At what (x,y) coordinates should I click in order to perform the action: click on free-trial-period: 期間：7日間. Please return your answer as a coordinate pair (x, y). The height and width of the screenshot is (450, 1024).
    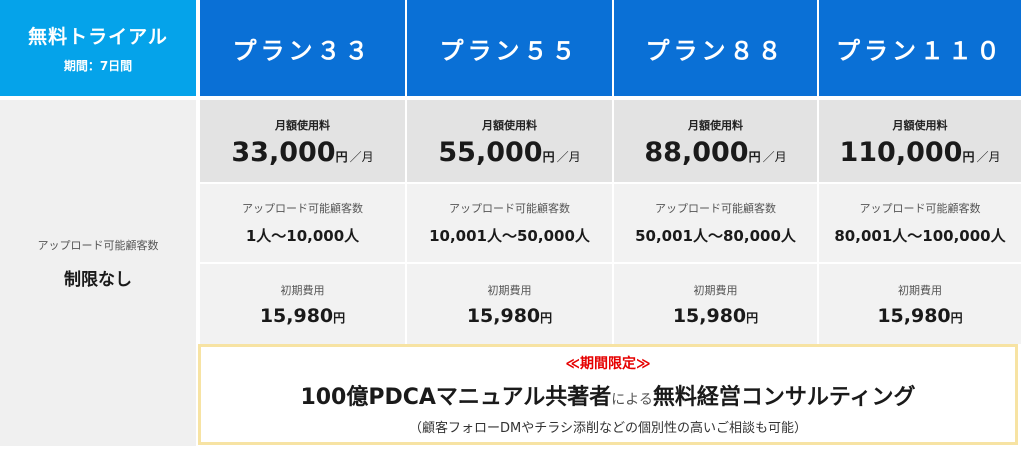
    Looking at the image, I should click on (98, 66).